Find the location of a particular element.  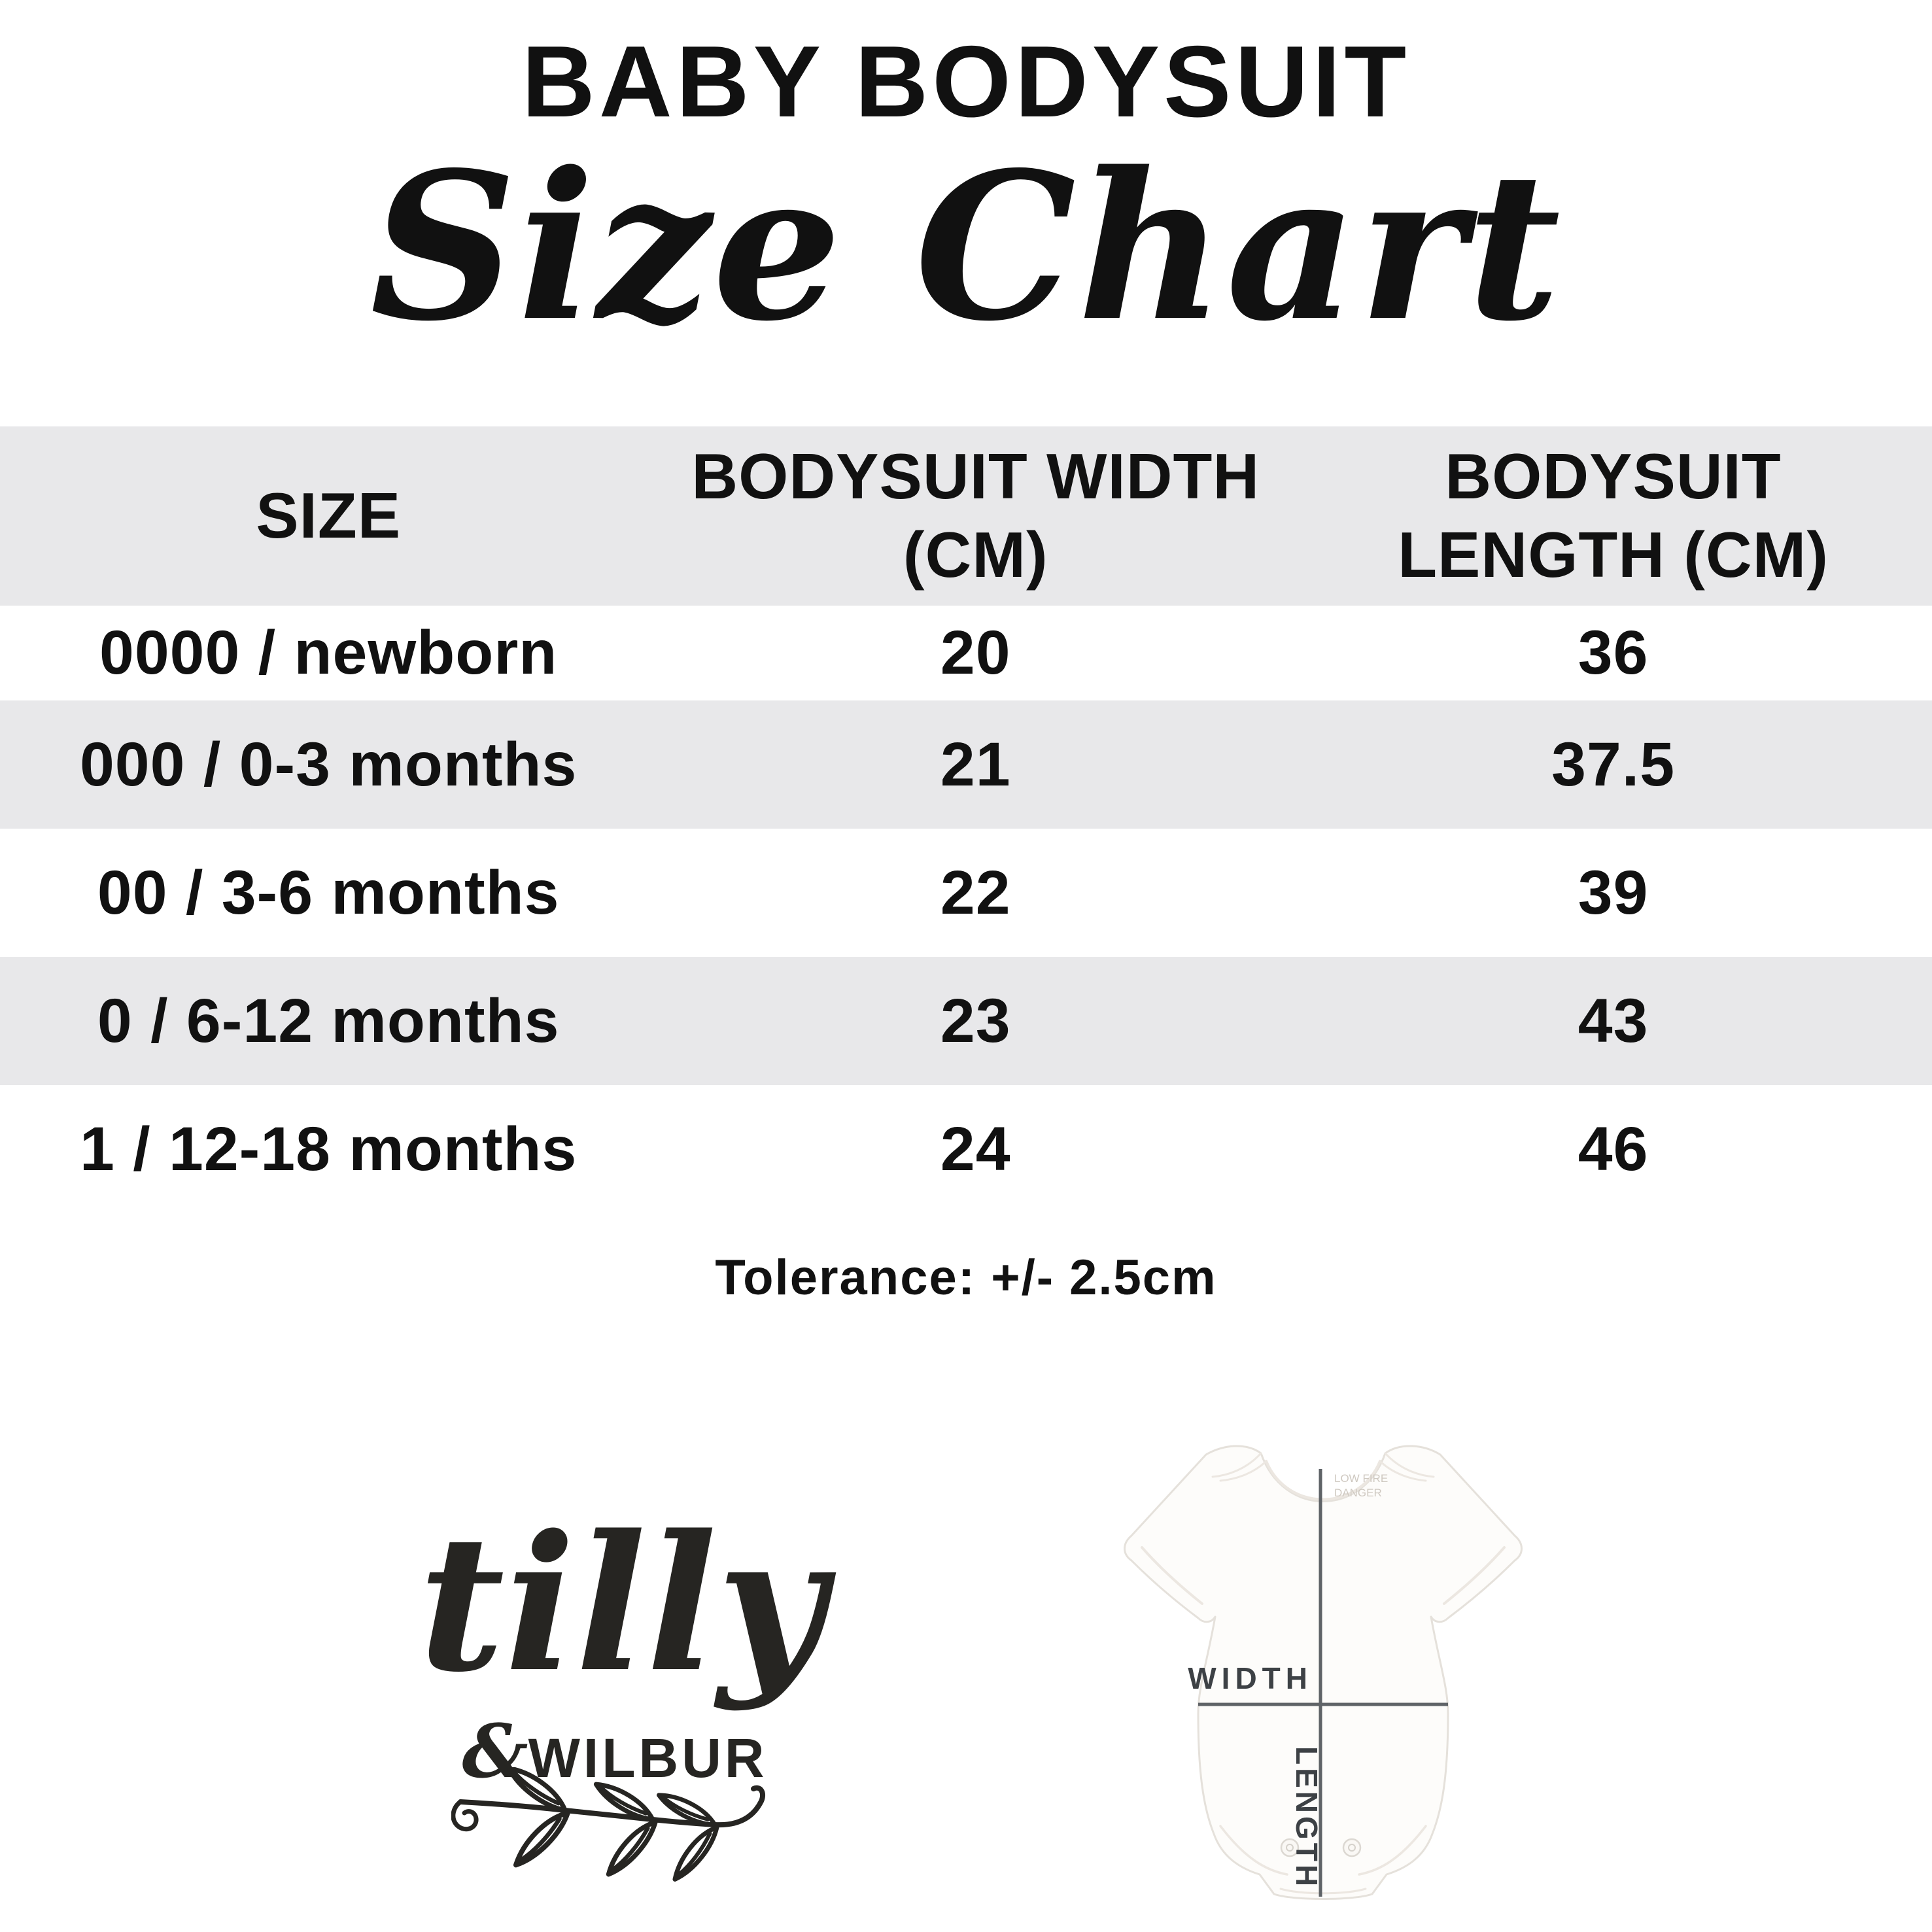

table-cell: 20 is located at coordinates (975, 652).